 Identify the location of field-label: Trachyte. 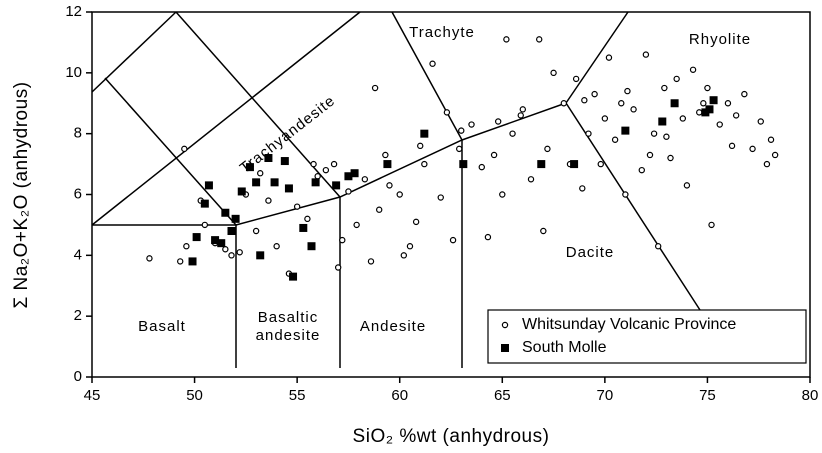
(442, 32).